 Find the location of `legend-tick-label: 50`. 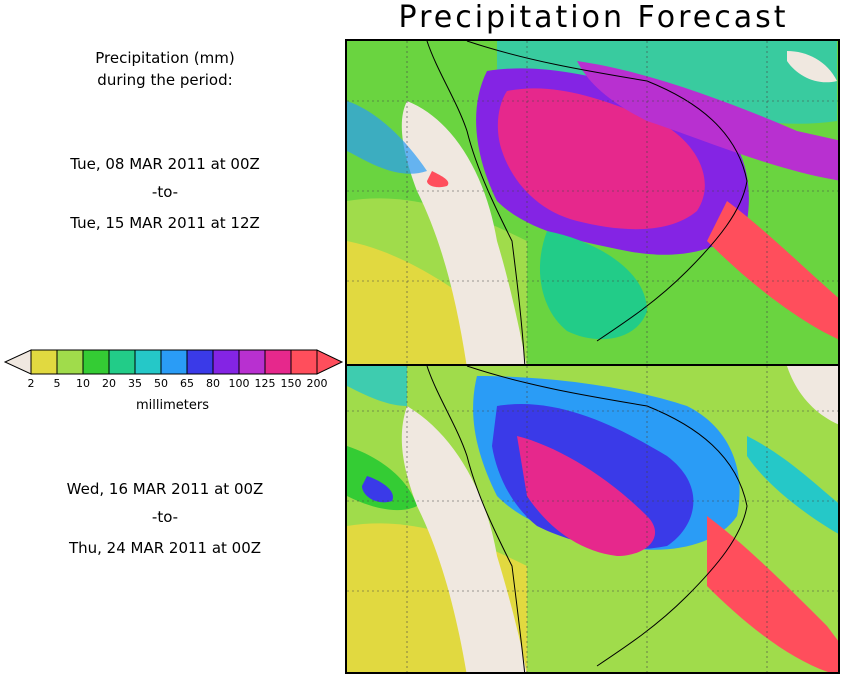

legend-tick-label: 50 is located at coordinates (161, 383).